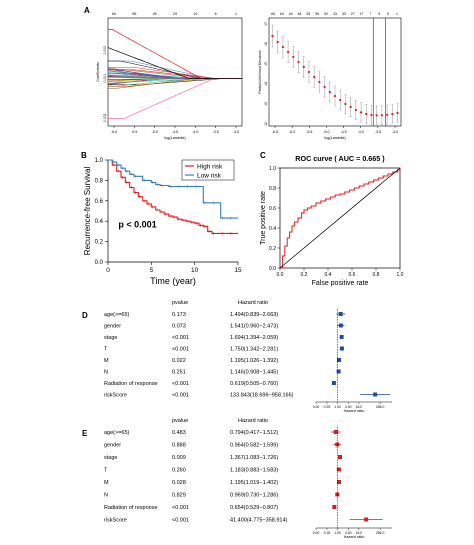  Describe the element at coordinates (134, 132) in the screenshot. I see `x-tick-label: -5.5` at that location.